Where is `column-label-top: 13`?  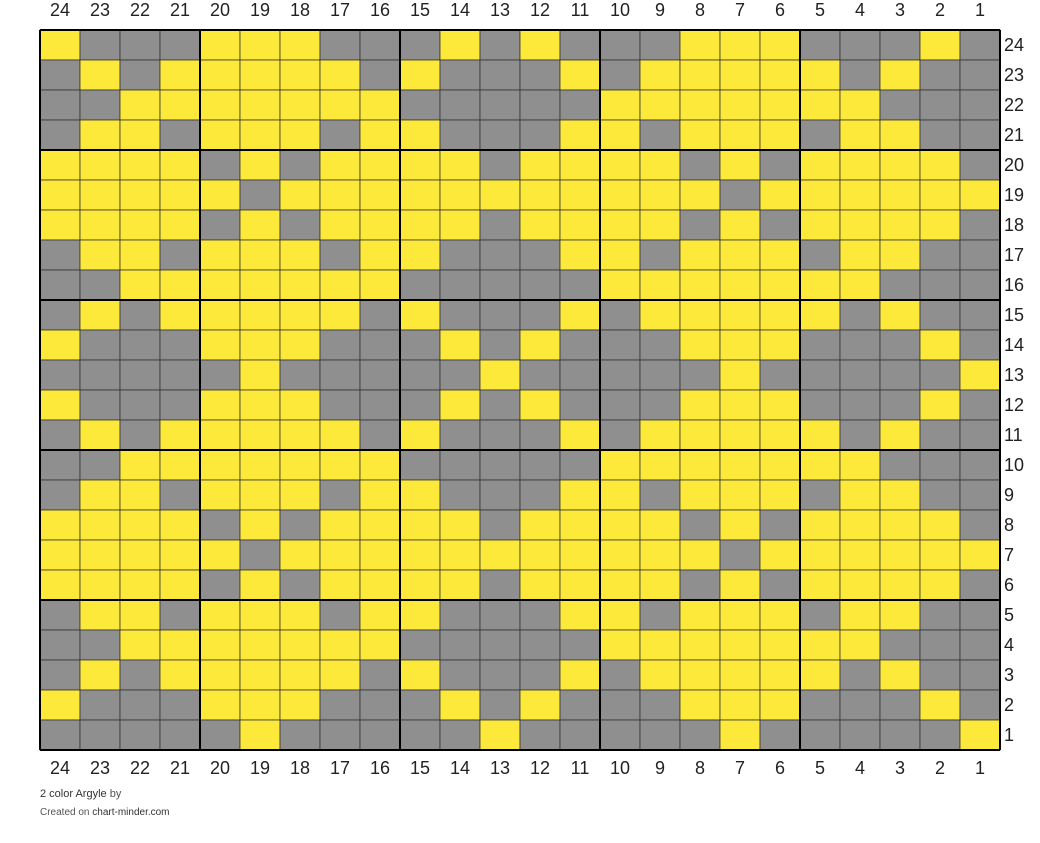 column-label-top: 13 is located at coordinates (500, 10).